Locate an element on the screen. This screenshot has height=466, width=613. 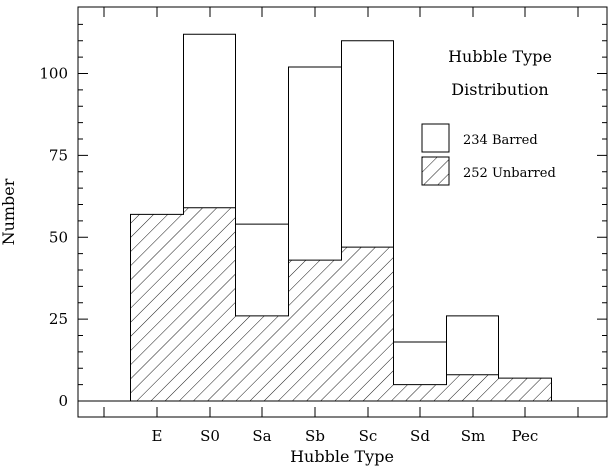
bar-unbarred-pec is located at coordinates (525, 389).